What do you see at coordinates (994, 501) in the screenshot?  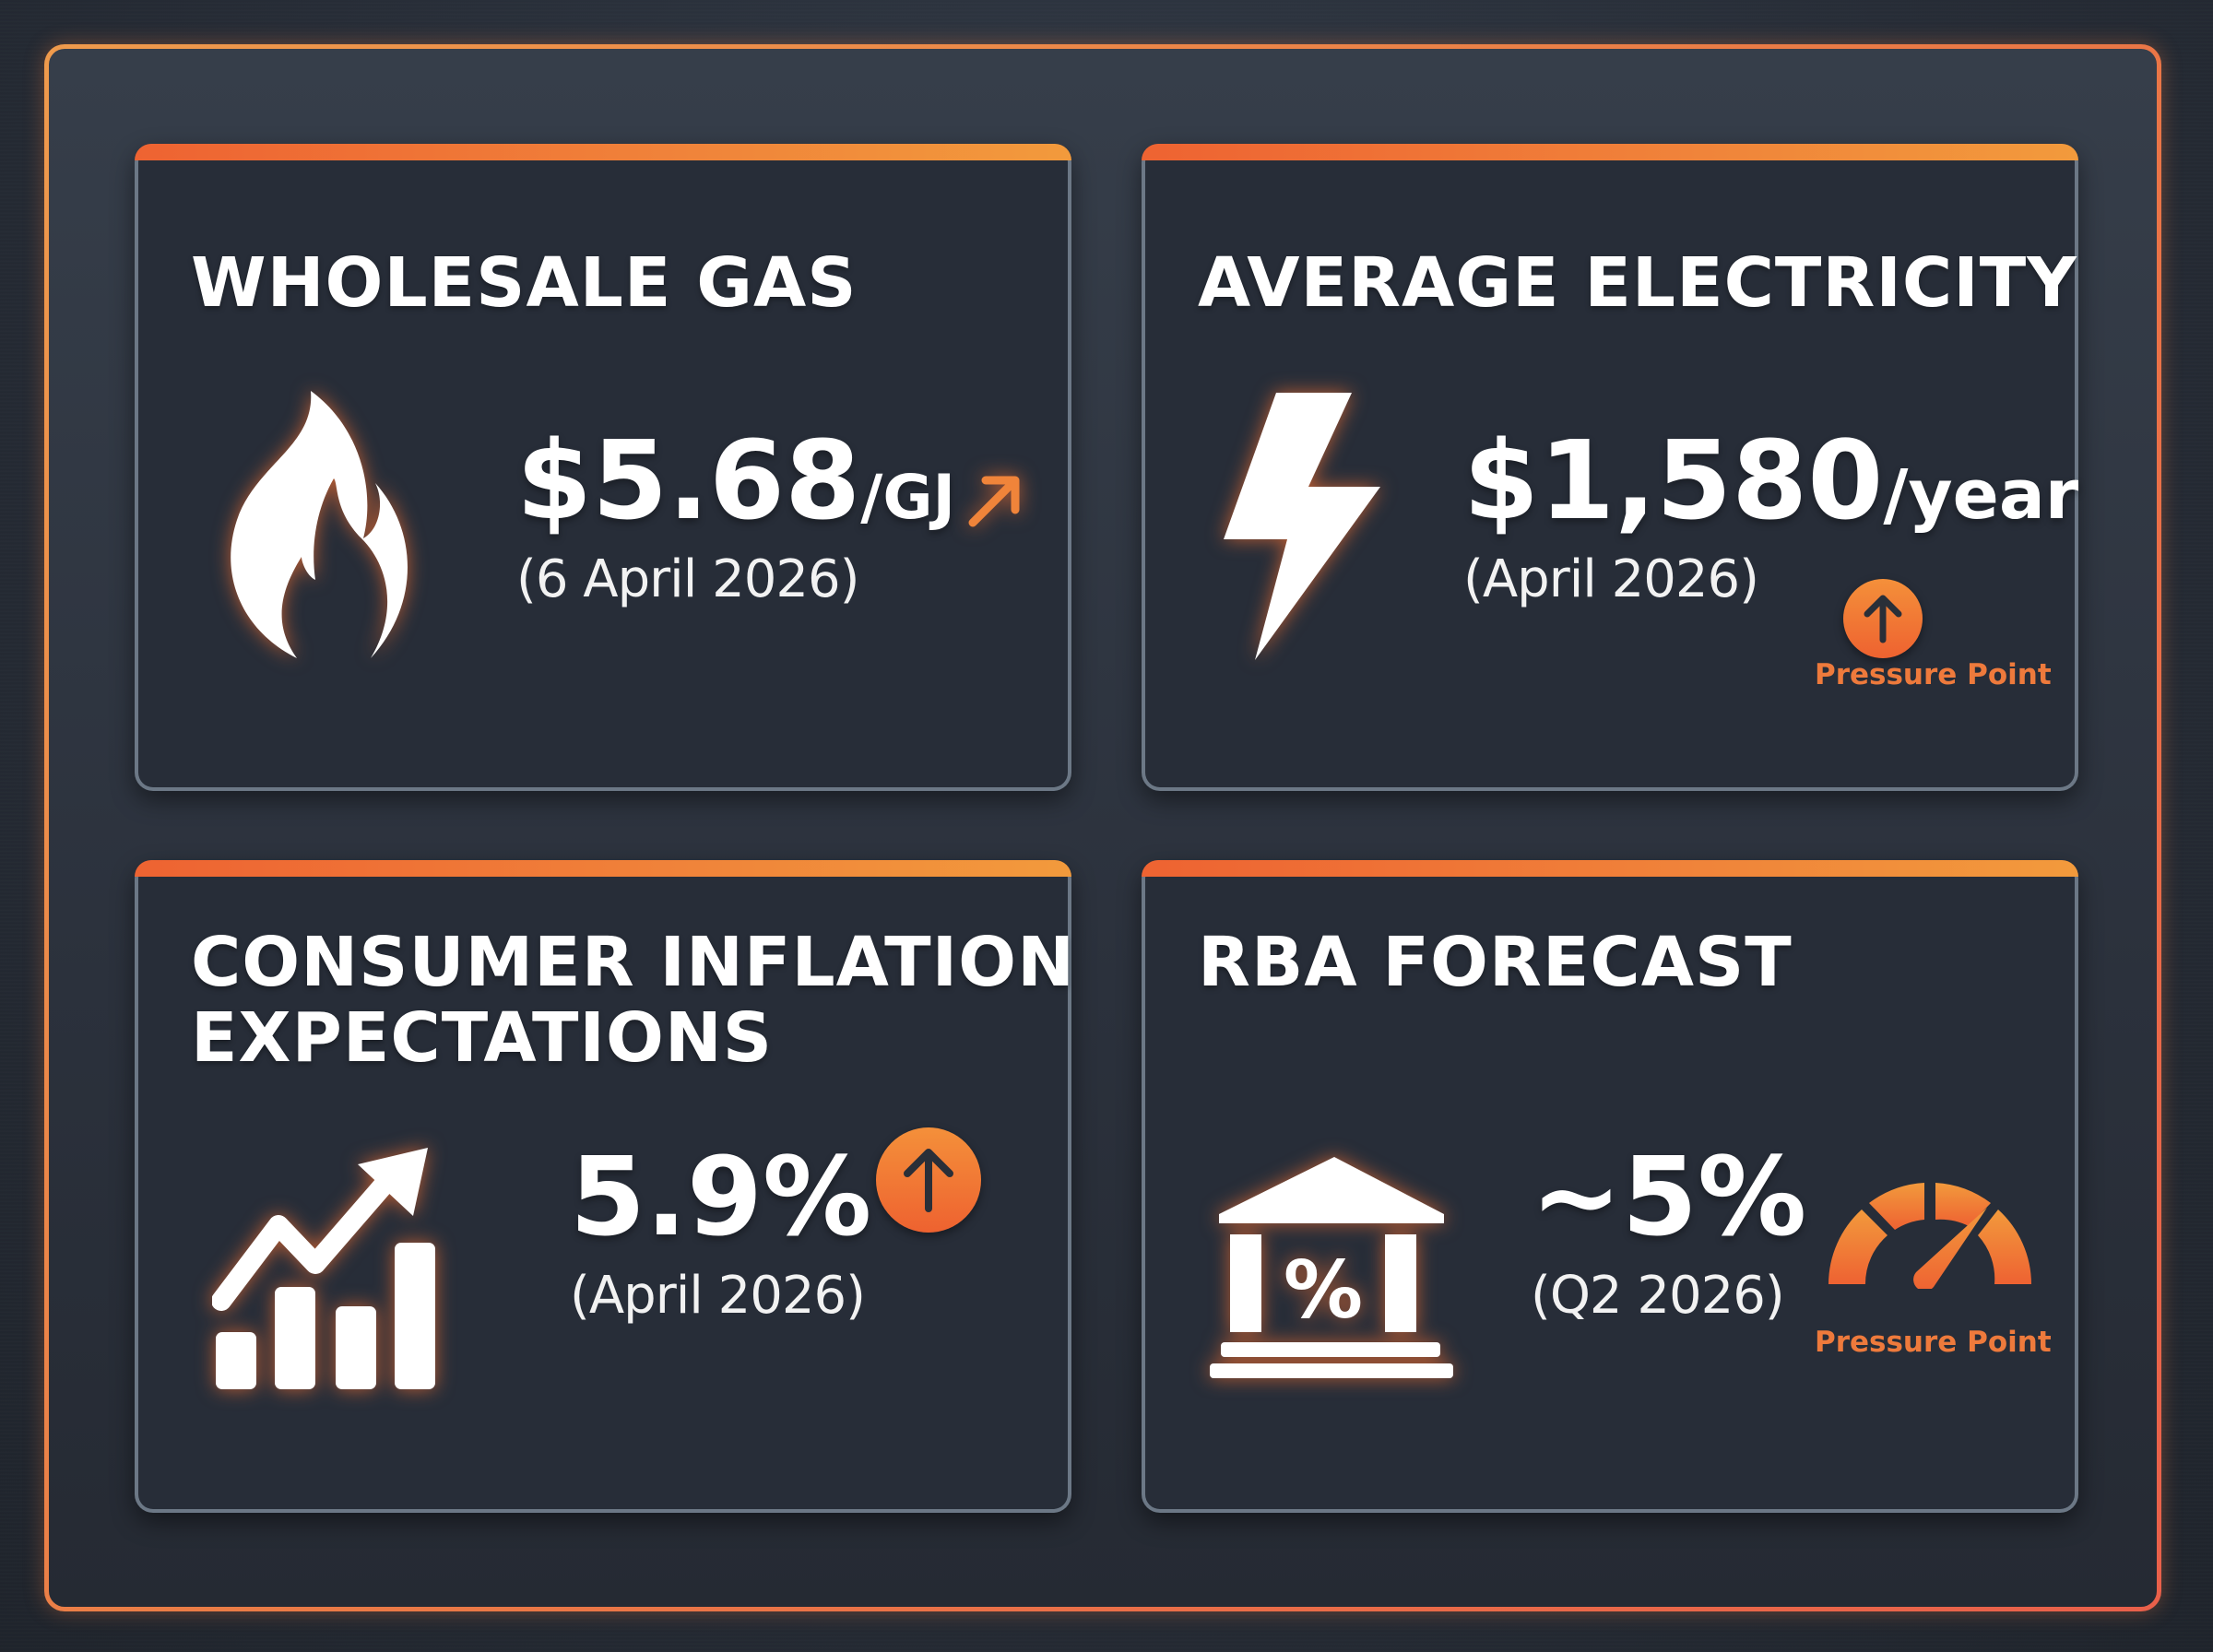 I see `up-right-arrow-icon` at bounding box center [994, 501].